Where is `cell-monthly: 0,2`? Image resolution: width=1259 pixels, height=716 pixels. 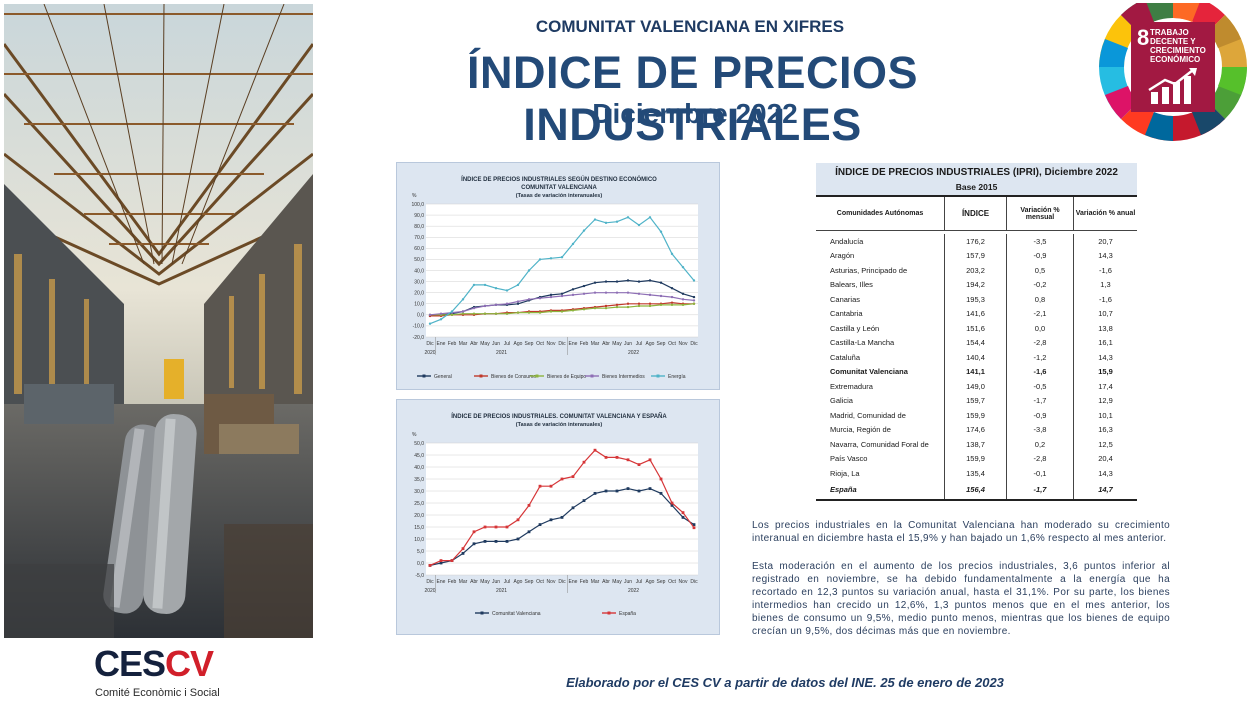 cell-monthly: 0,2 is located at coordinates (1039, 444).